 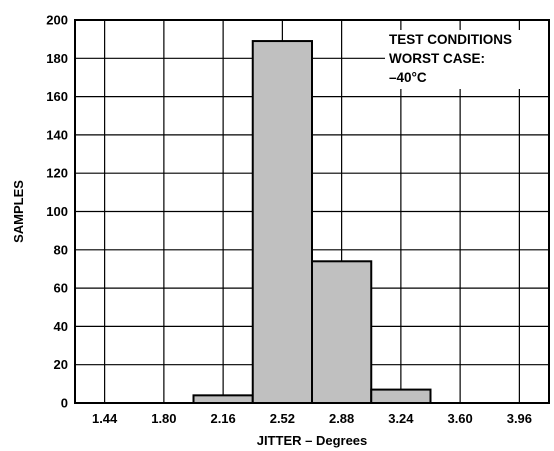 What do you see at coordinates (105, 418) in the screenshot?
I see `x-tick-label: 1.44` at bounding box center [105, 418].